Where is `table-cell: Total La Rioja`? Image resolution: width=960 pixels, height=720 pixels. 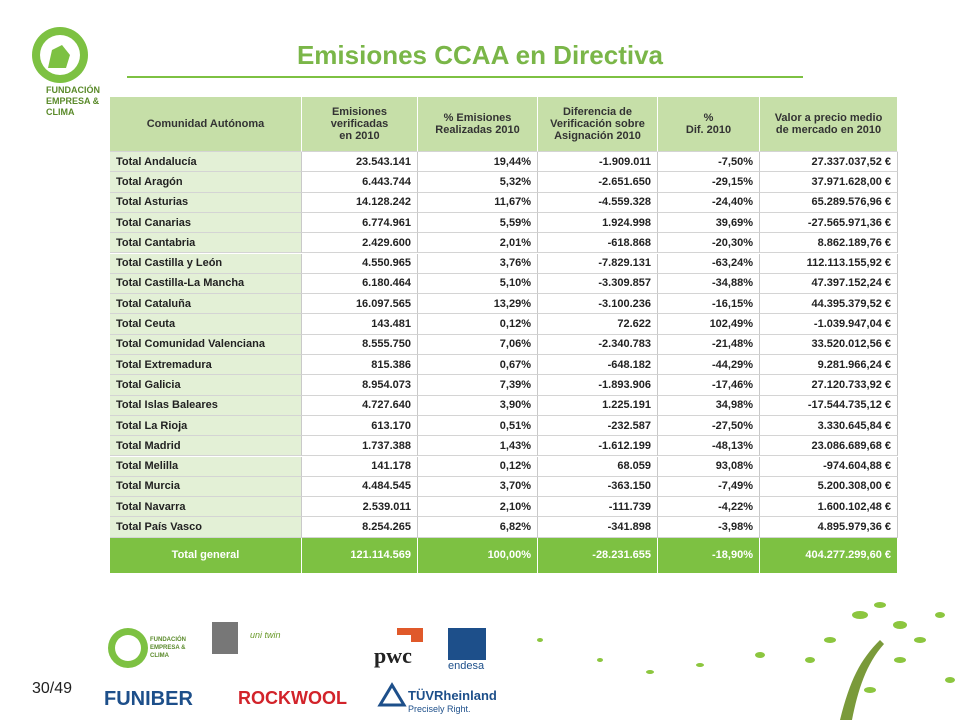 table-cell: Total La Rioja is located at coordinates (206, 426).